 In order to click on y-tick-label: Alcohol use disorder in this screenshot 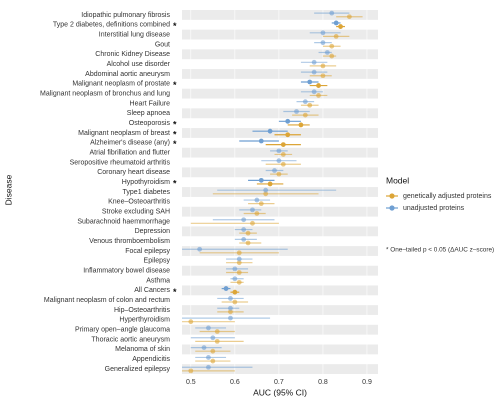, I will do `click(139, 64)`.